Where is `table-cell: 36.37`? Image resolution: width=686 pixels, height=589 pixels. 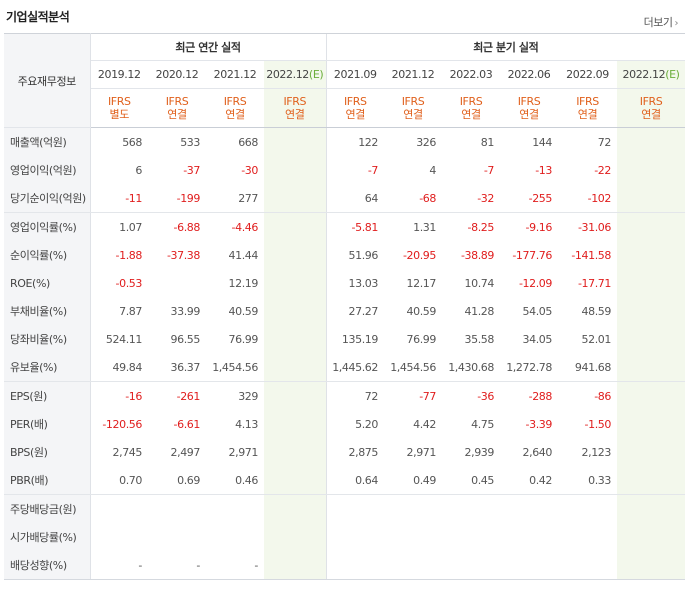 table-cell: 36.37 is located at coordinates (177, 367).